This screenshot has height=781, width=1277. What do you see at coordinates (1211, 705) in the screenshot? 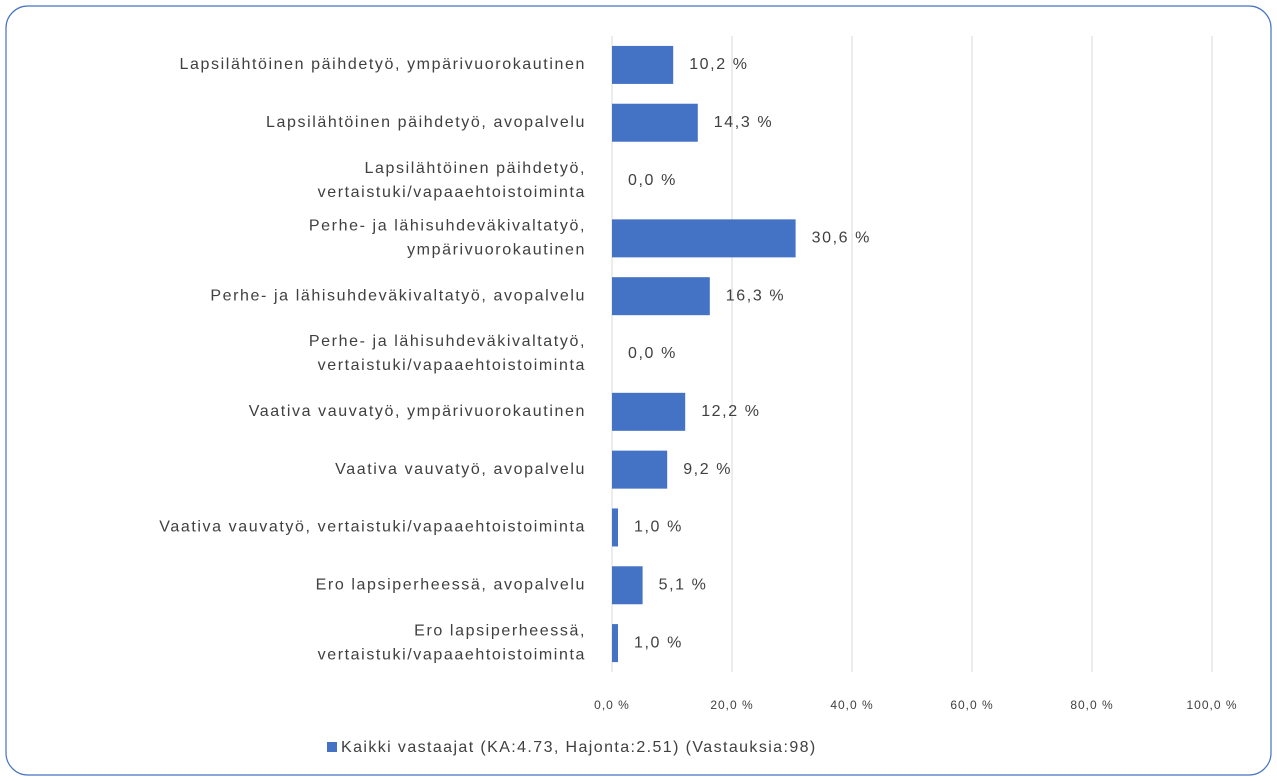
I see `x-tick-label: 100,0 %` at bounding box center [1211, 705].